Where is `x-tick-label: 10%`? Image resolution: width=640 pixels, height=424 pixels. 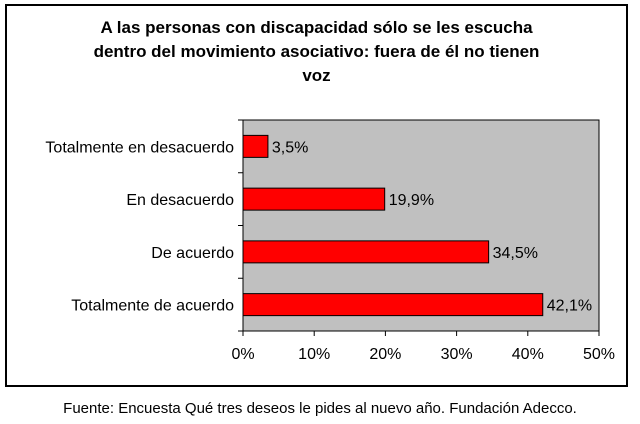
x-tick-label: 10% is located at coordinates (314, 354).